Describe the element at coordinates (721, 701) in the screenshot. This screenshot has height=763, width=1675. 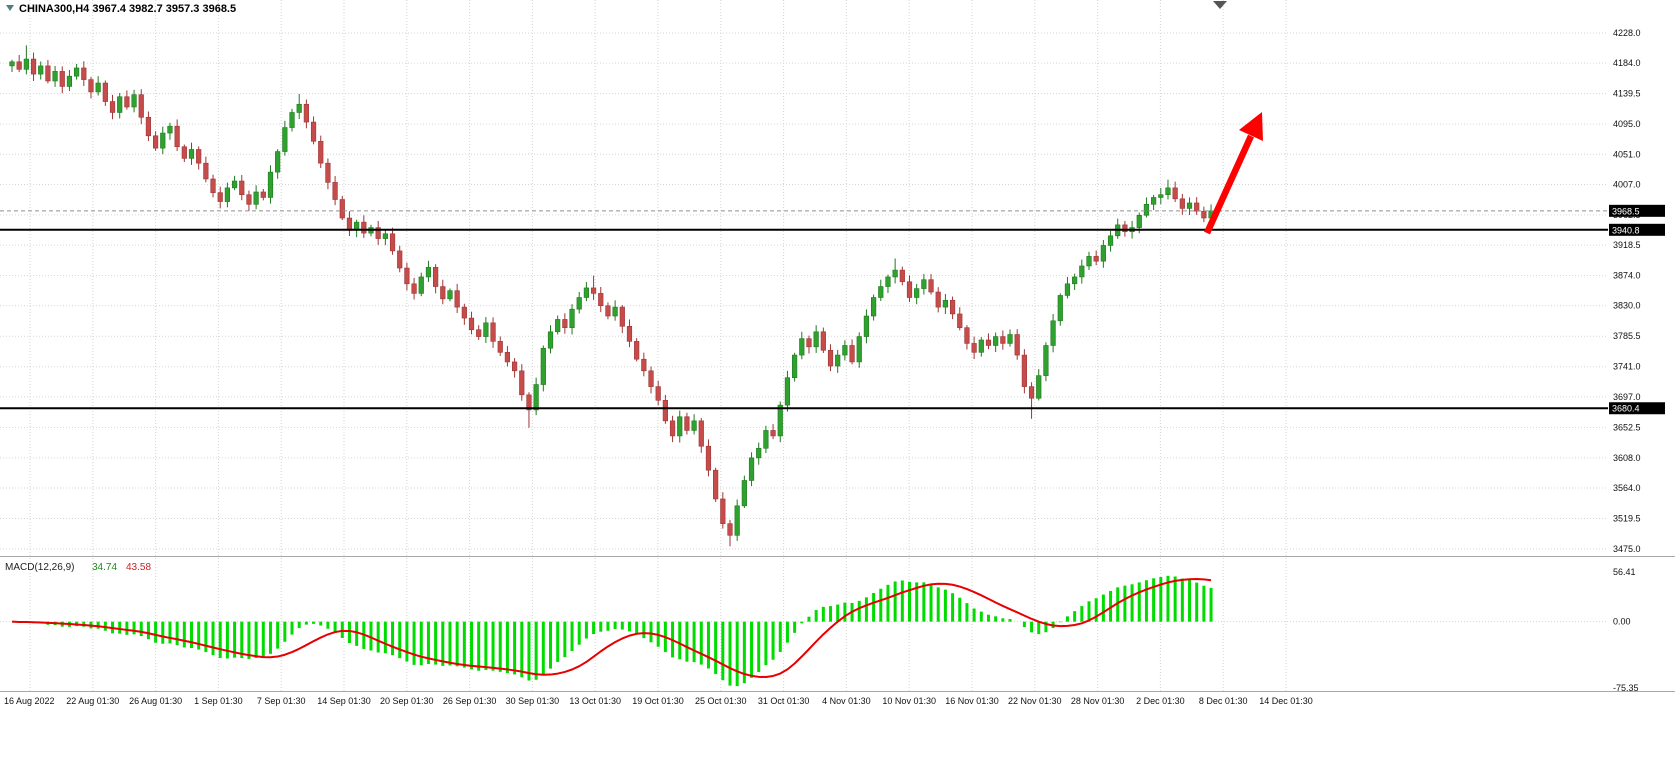
I see `time-axis-label: 25 Oct 01:30` at that location.